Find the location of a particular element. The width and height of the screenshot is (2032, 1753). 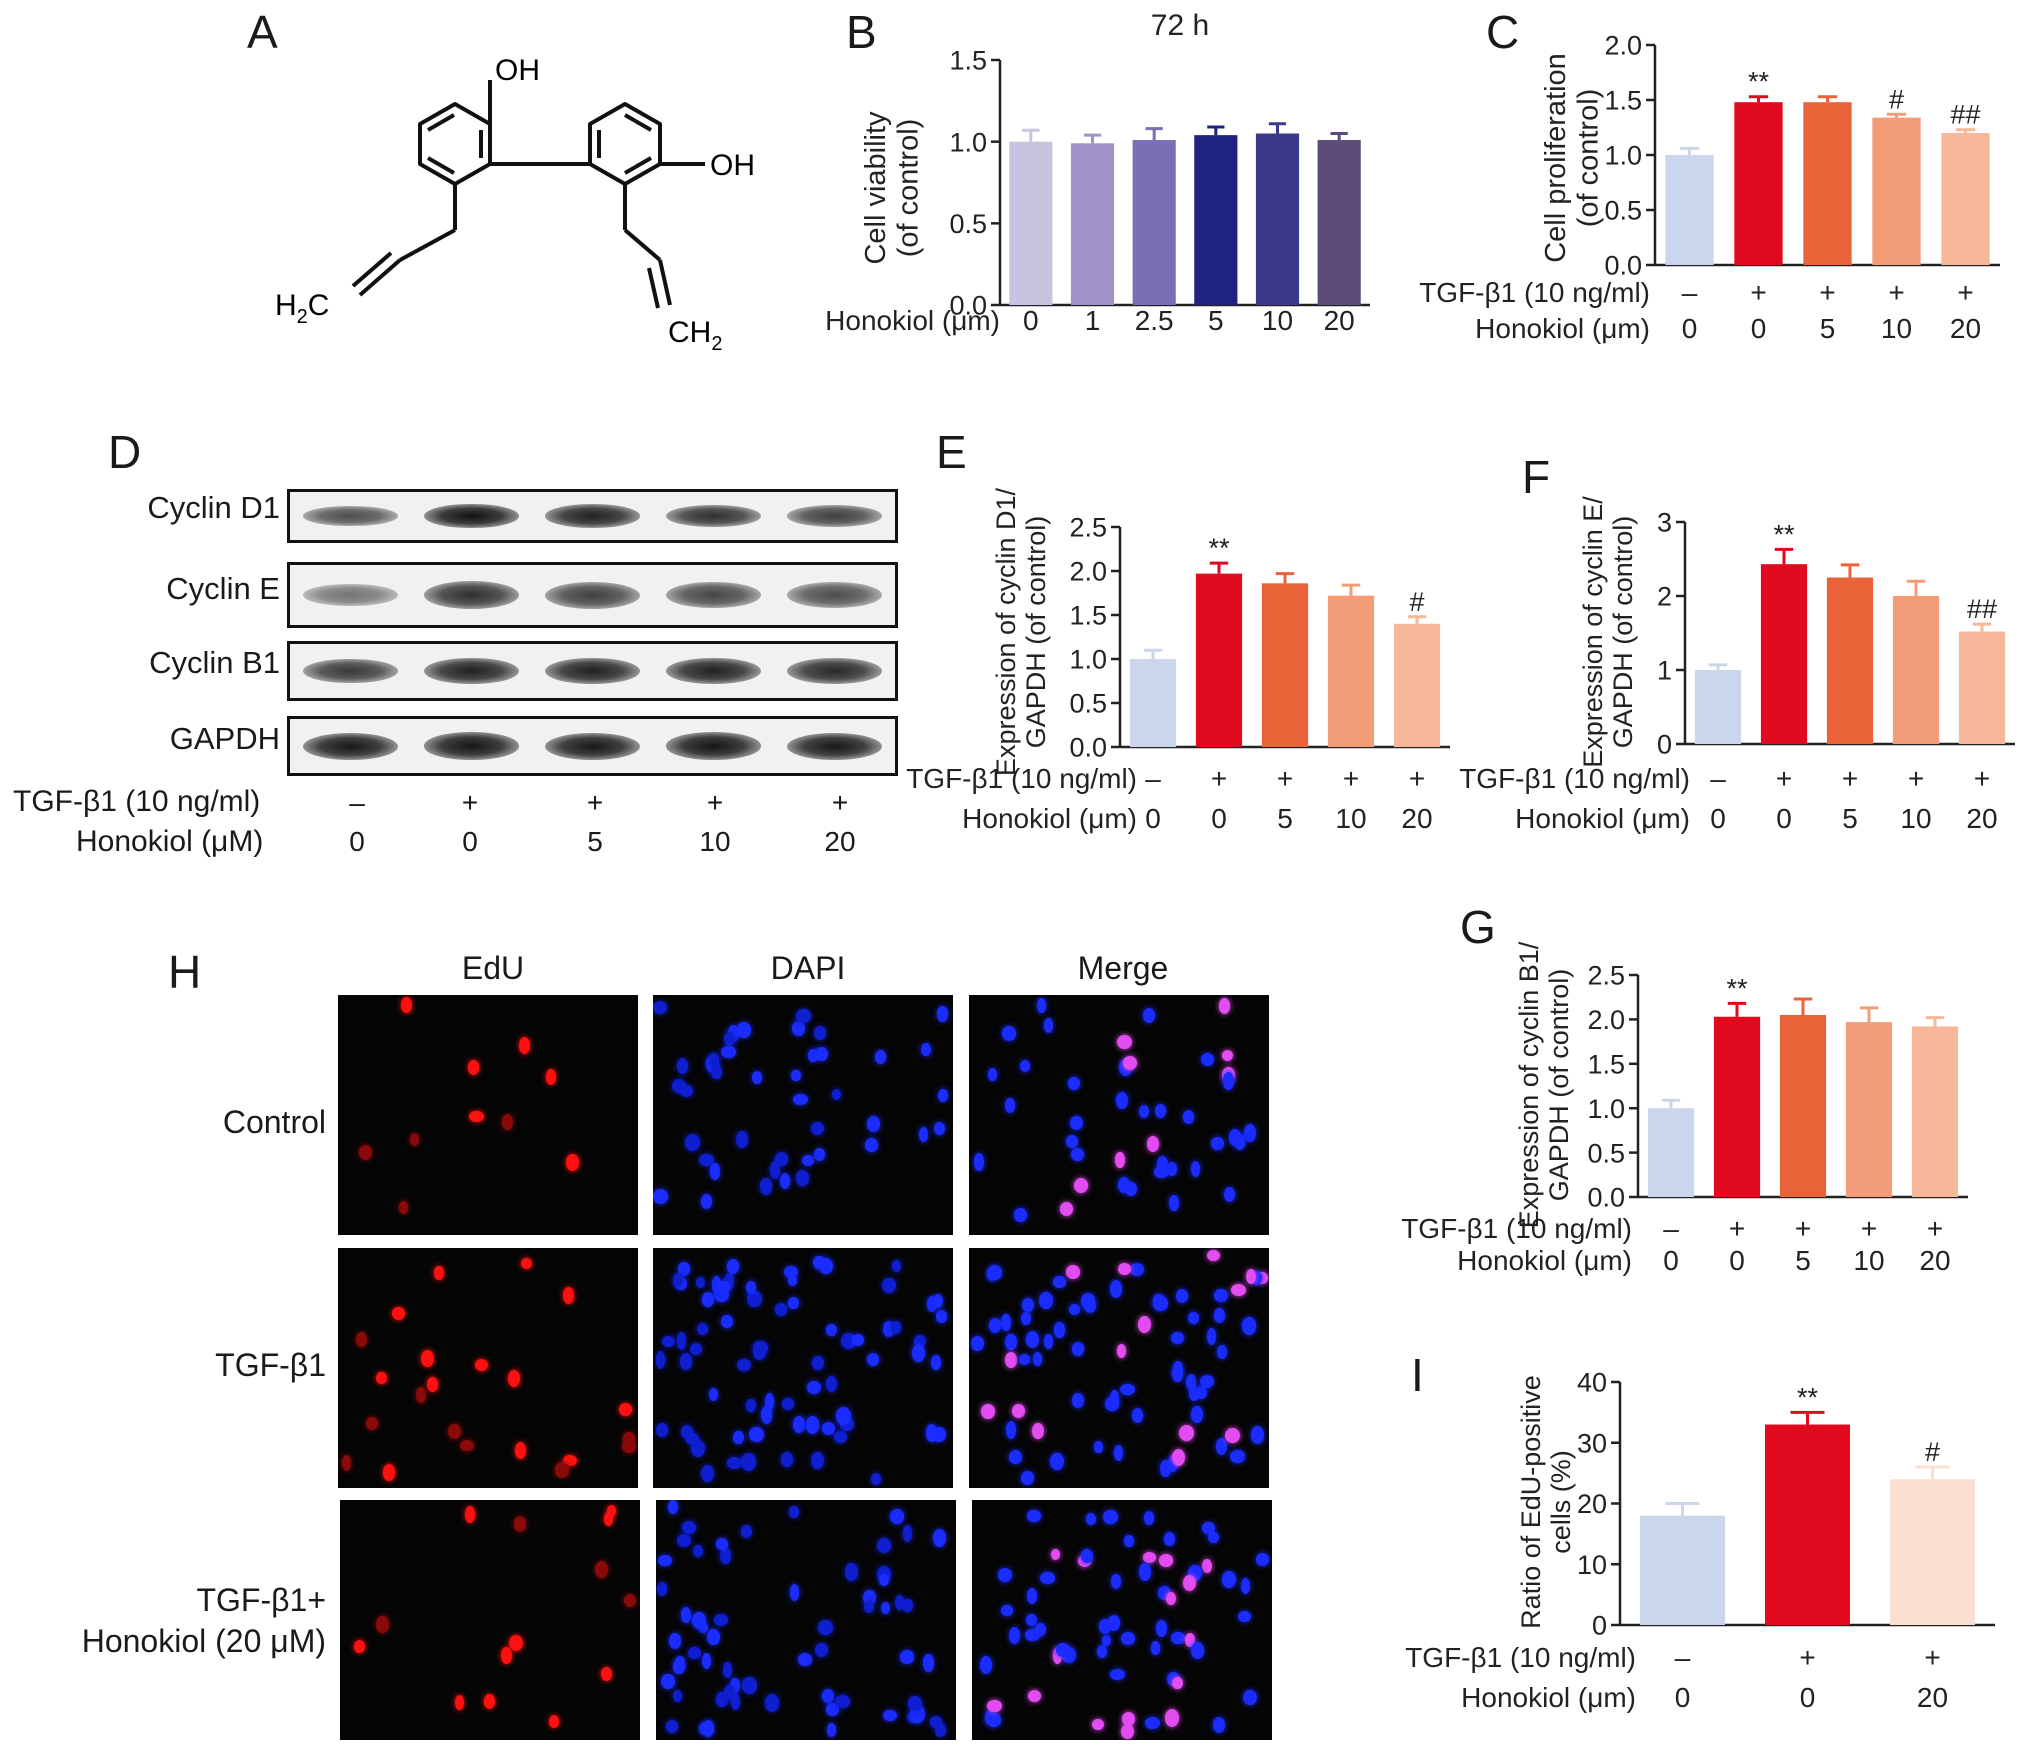

blot-tgf-value: – is located at coordinates (357, 802).